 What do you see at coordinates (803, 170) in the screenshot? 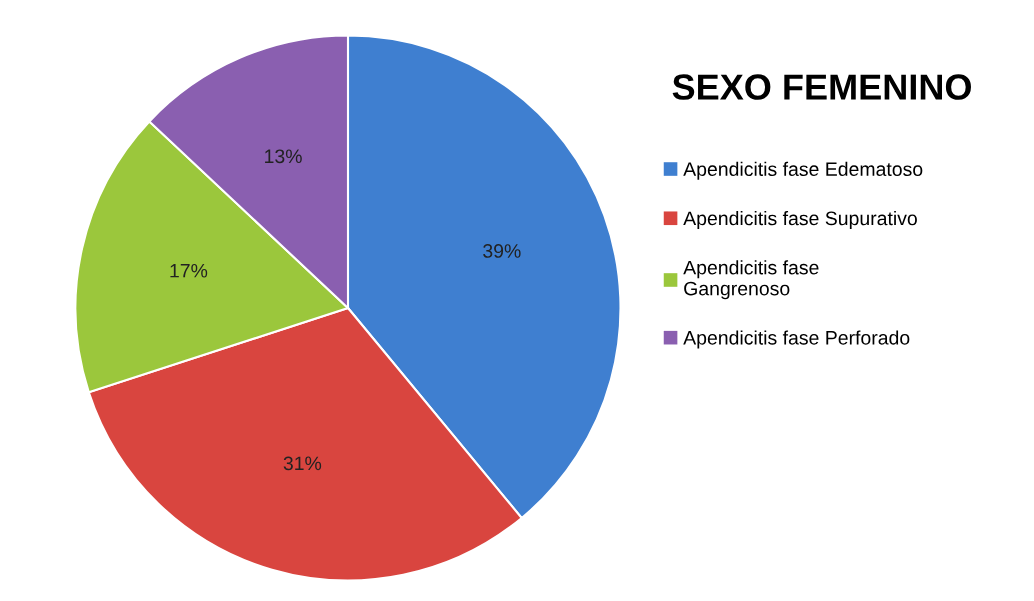
I see `legend-label: Apendicitis fase Edematoso` at bounding box center [803, 170].